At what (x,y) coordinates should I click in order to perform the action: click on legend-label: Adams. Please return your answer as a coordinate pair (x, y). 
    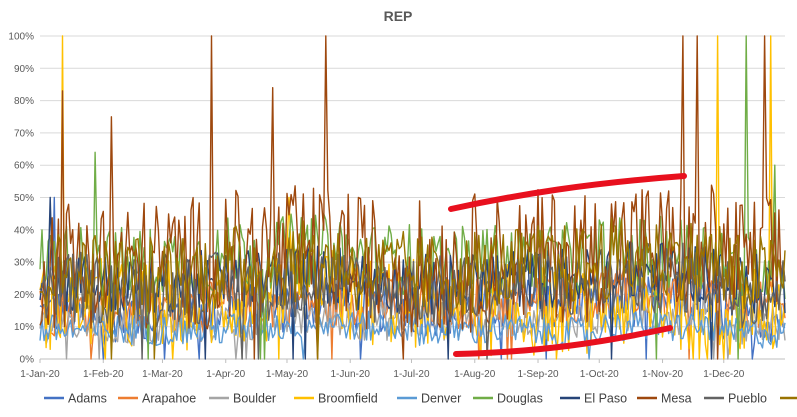
    Looking at the image, I should click on (87, 399).